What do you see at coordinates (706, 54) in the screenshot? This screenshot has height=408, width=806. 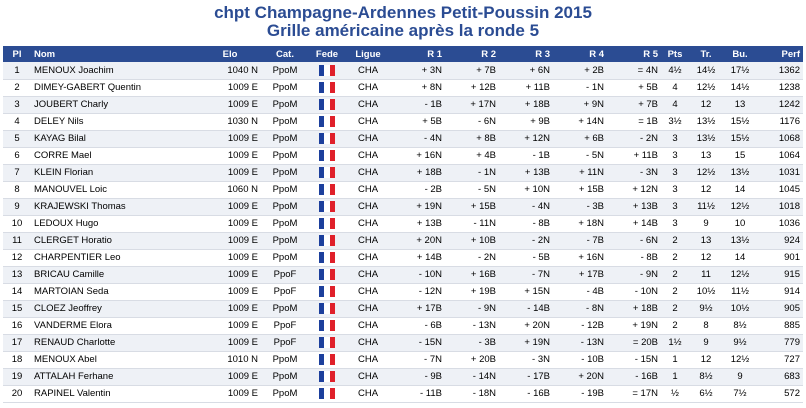 I see `col-header-tr: Tr.` at bounding box center [706, 54].